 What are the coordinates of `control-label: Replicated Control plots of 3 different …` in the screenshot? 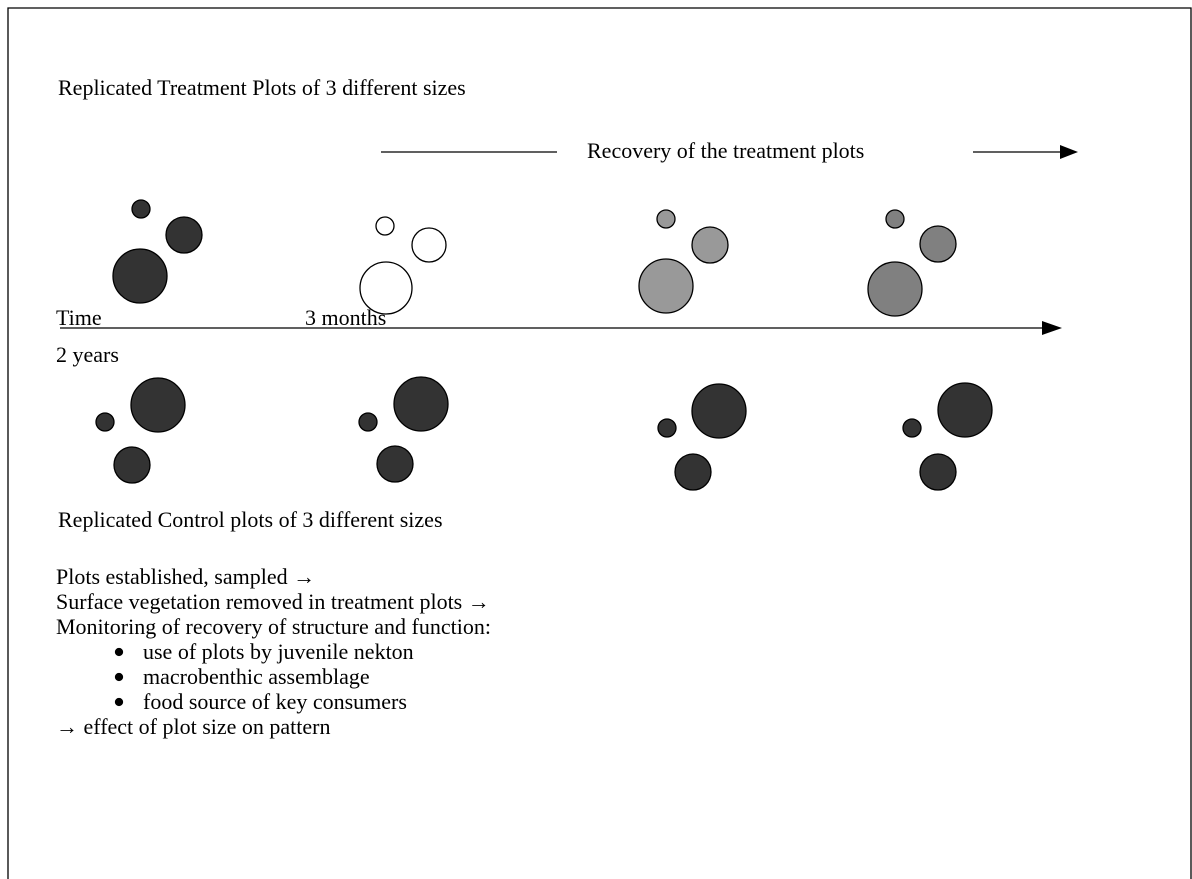 It's located at (250, 519).